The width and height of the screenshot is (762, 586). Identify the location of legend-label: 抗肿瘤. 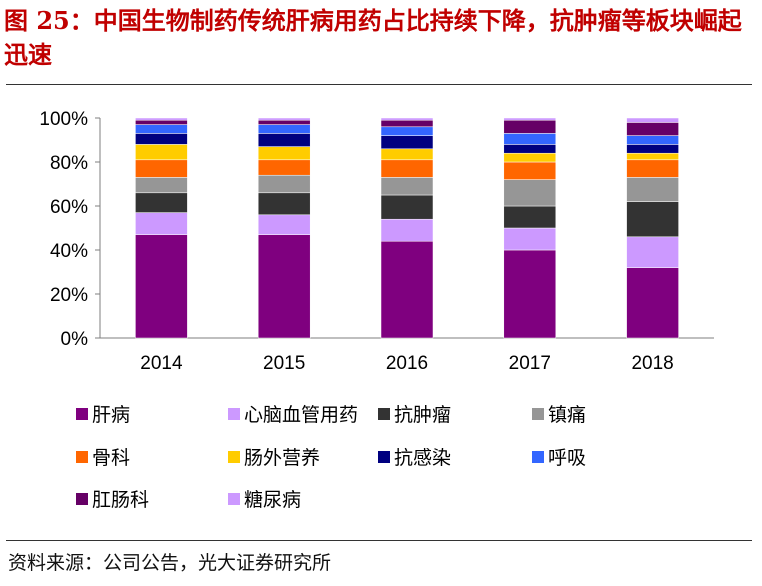
(422, 415).